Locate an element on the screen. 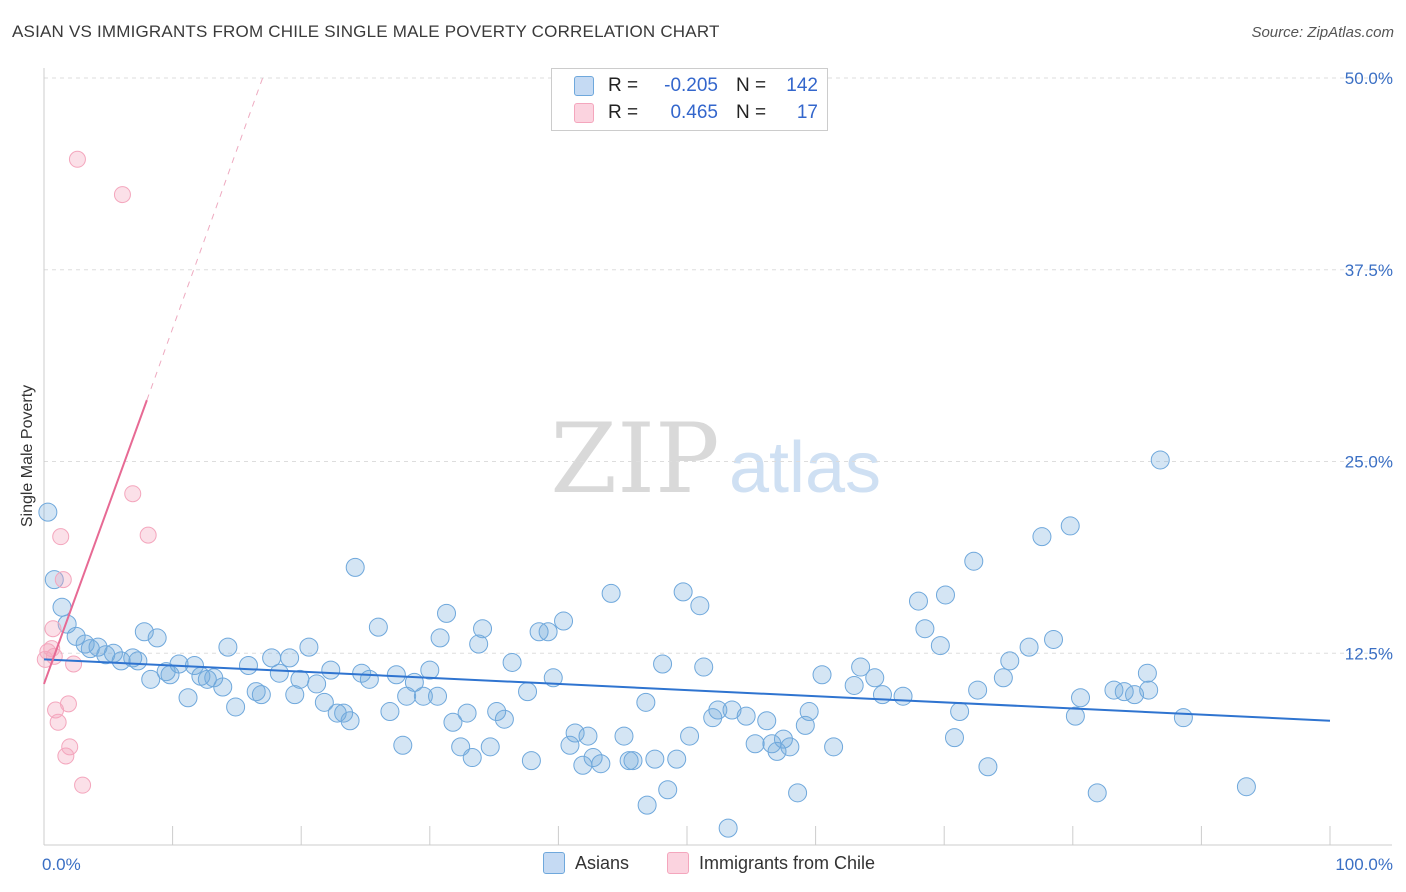 The image size is (1406, 892). watermark: ZIP atlas is located at coordinates (715, 459).